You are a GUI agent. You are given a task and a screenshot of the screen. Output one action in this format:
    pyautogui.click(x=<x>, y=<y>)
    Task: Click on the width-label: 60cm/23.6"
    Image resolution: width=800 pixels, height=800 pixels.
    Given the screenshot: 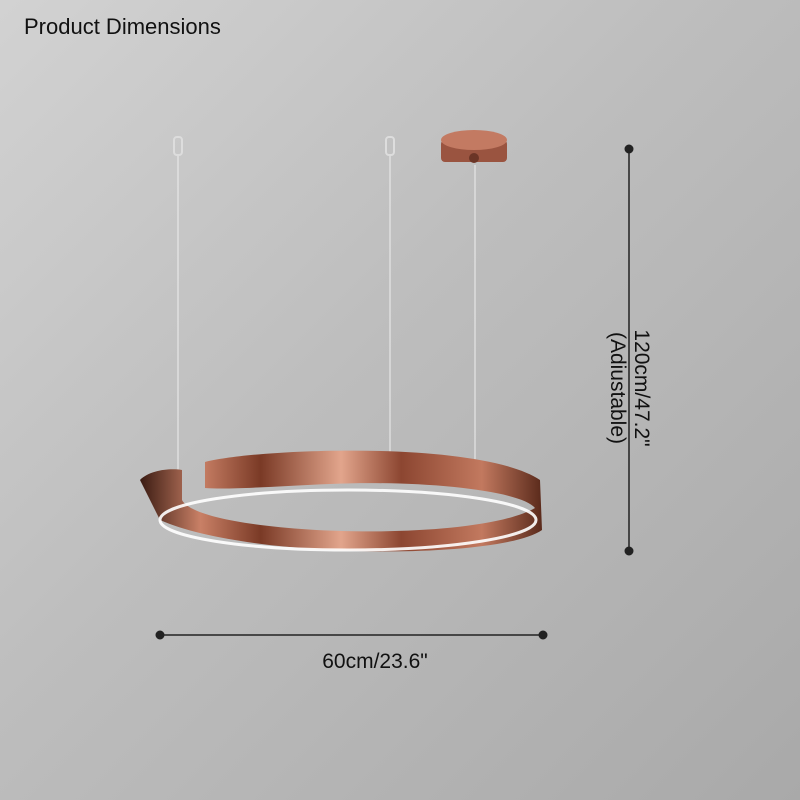 What is the action you would take?
    pyautogui.click(x=375, y=661)
    